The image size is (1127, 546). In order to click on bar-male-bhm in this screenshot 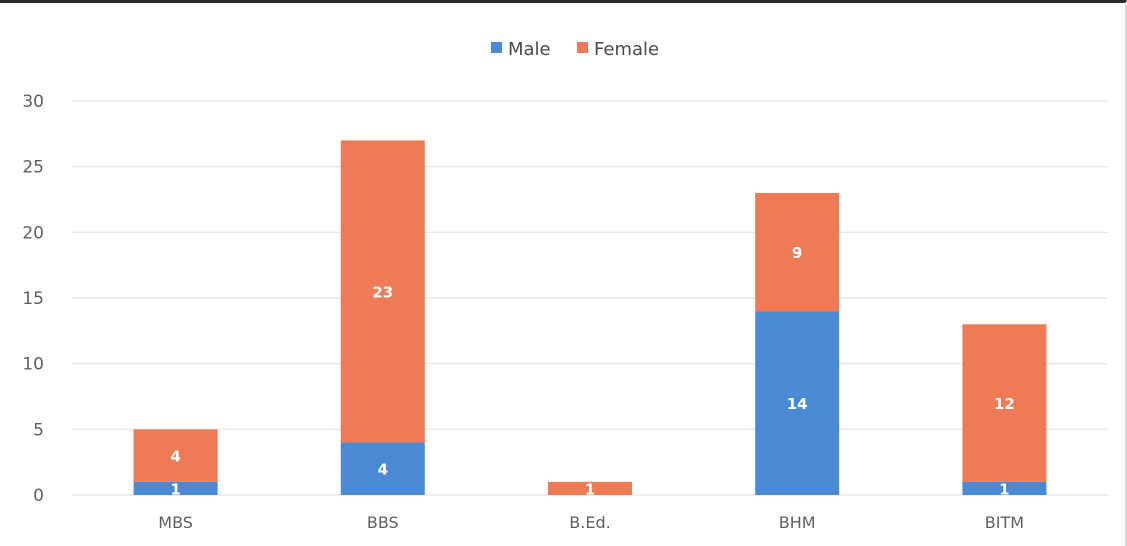, I will do `click(797, 403)`.